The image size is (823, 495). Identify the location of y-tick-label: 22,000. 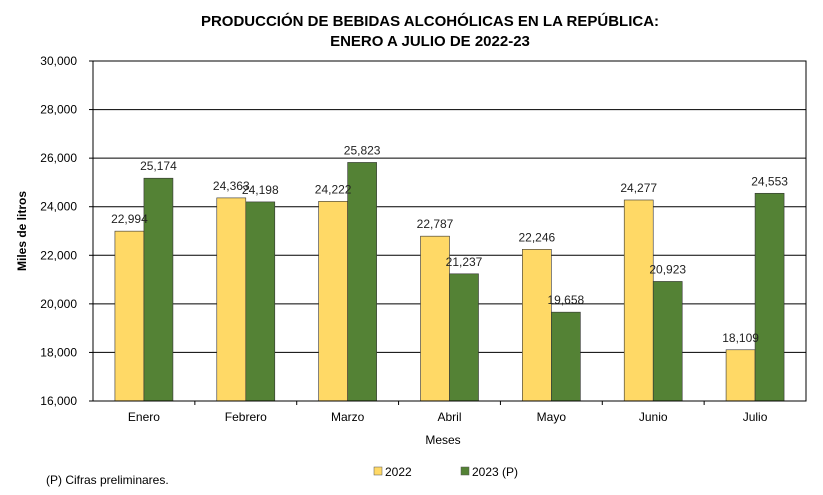
(58, 255).